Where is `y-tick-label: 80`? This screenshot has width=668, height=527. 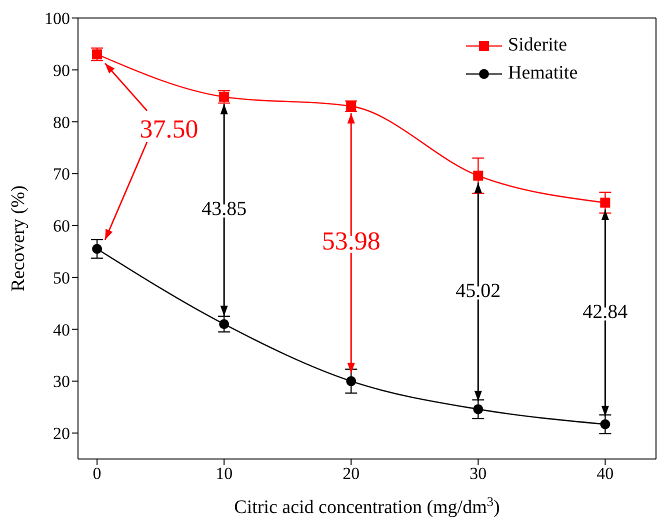
y-tick-label: 80 is located at coordinates (61, 122).